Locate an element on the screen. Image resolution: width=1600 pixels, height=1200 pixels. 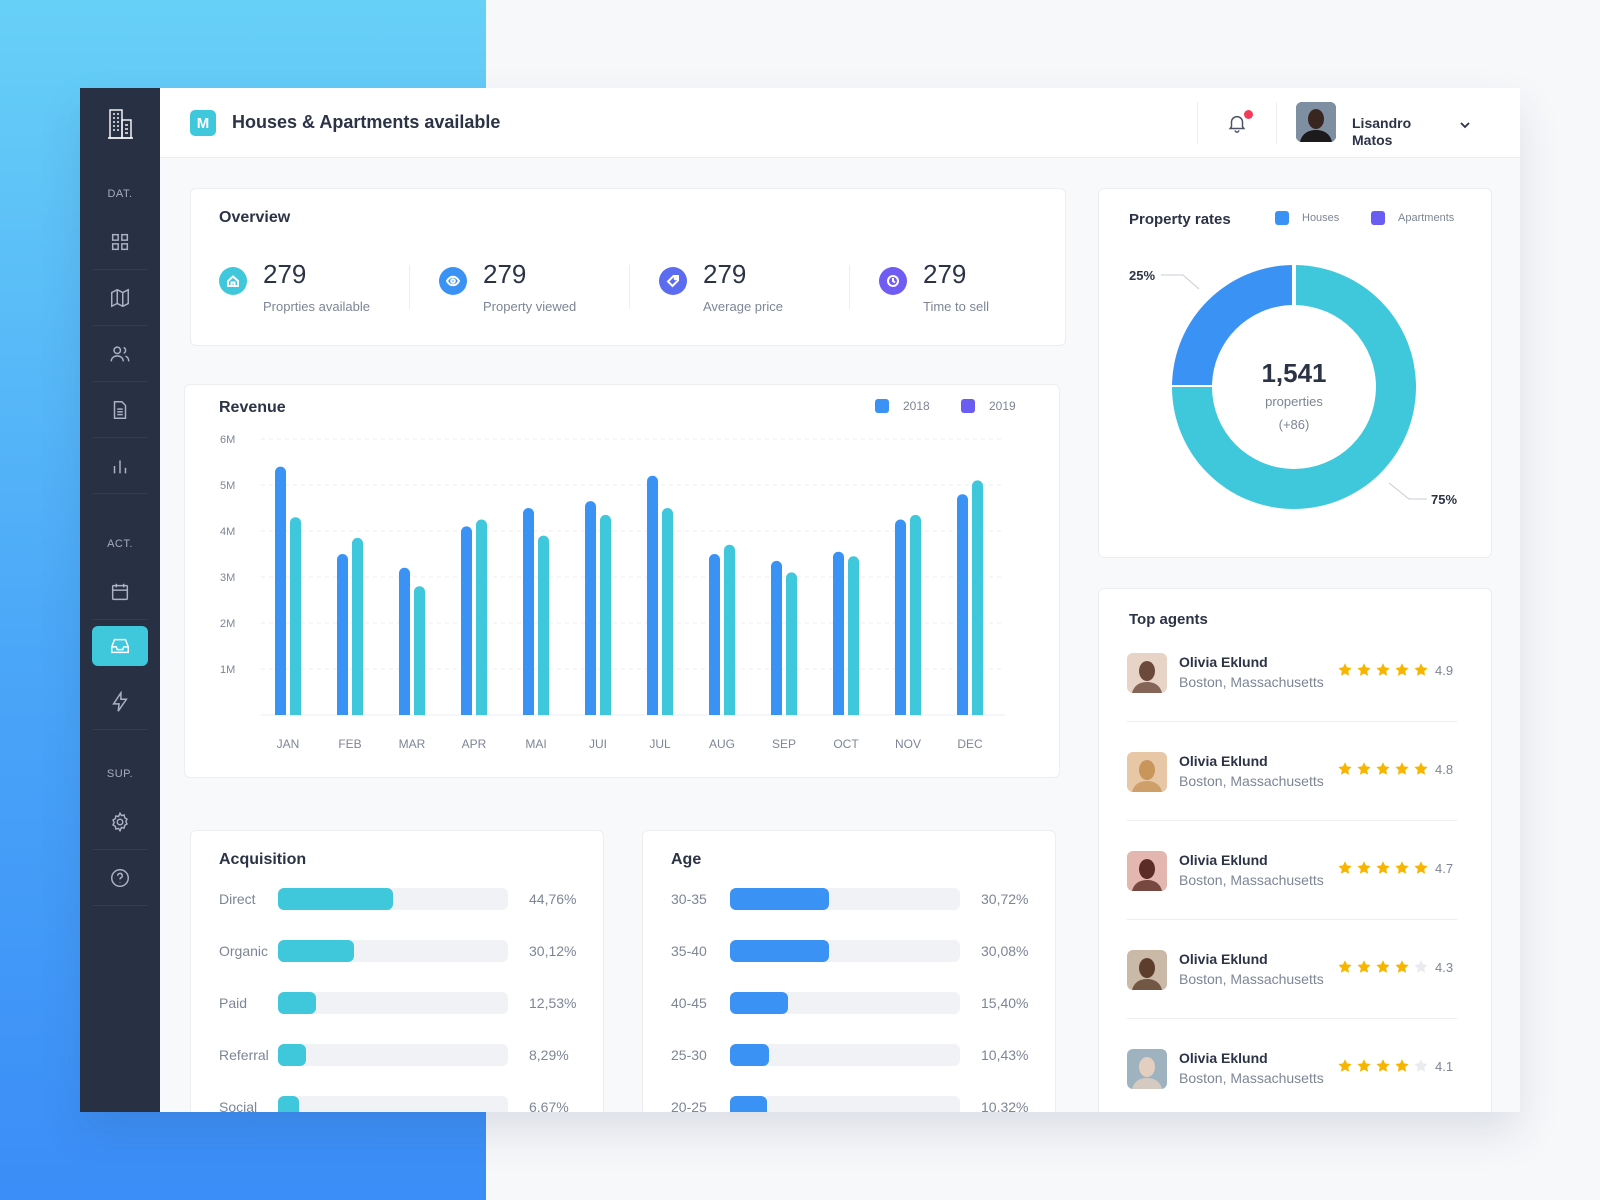
sidebar-item-dashboard is located at coordinates (120, 242).